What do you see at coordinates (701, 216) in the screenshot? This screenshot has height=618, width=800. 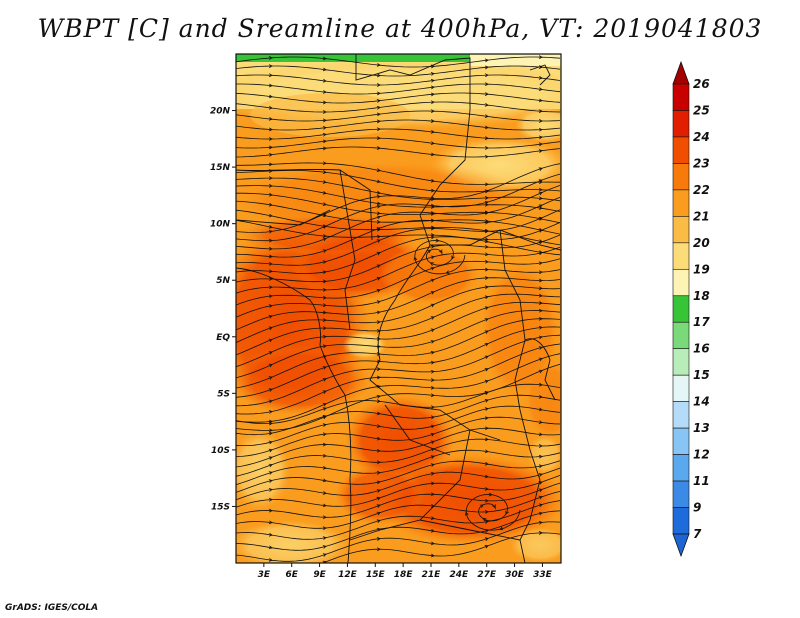 I see `colorbar-label: 21` at bounding box center [701, 216].